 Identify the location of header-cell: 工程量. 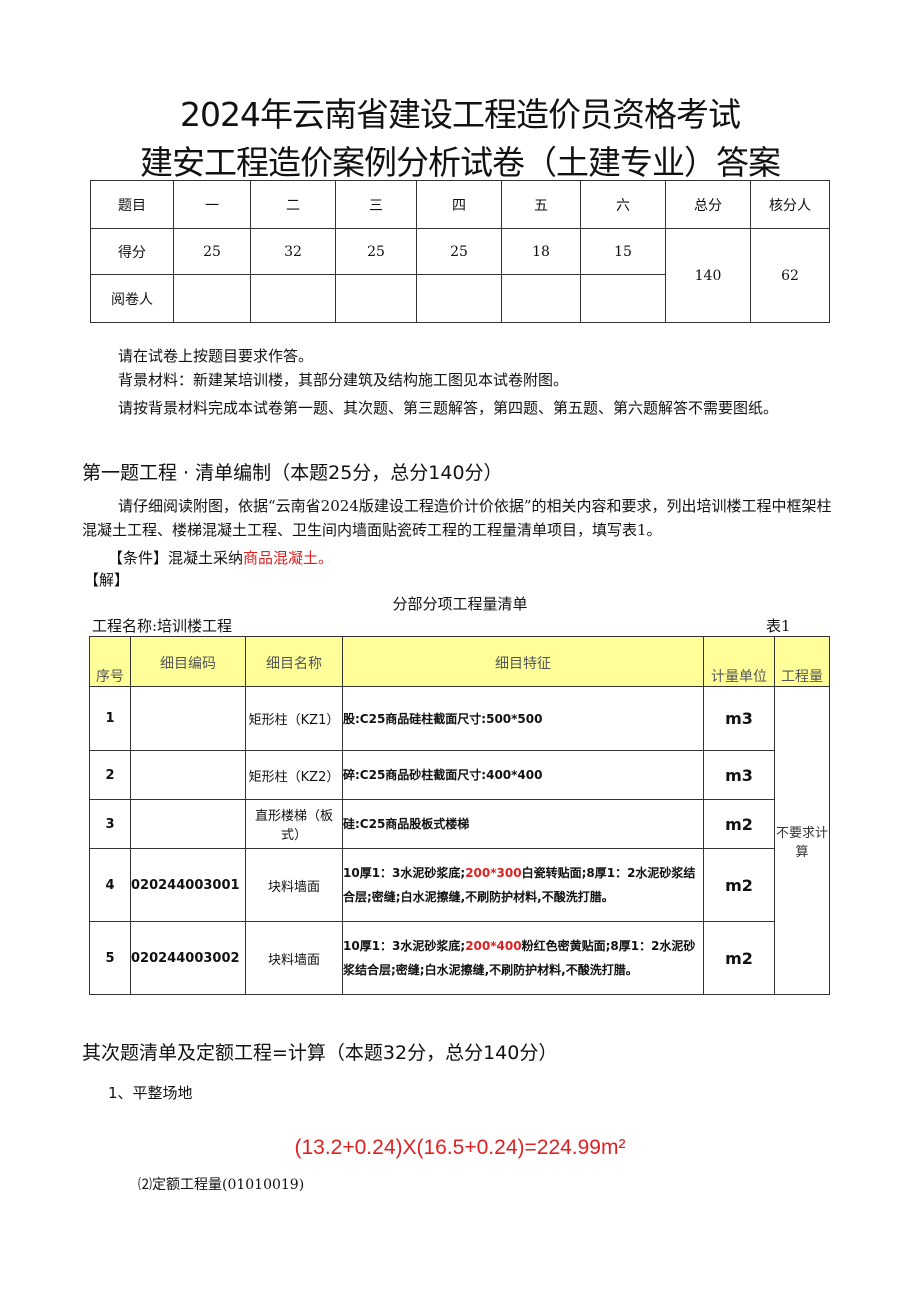
(802, 661).